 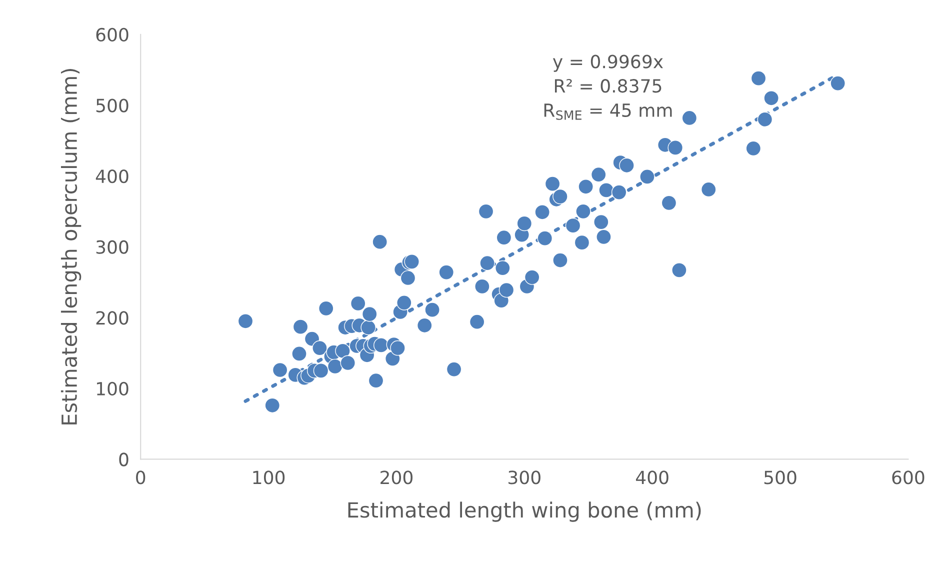 I want to click on x-tick-label: 500, so click(x=780, y=477).